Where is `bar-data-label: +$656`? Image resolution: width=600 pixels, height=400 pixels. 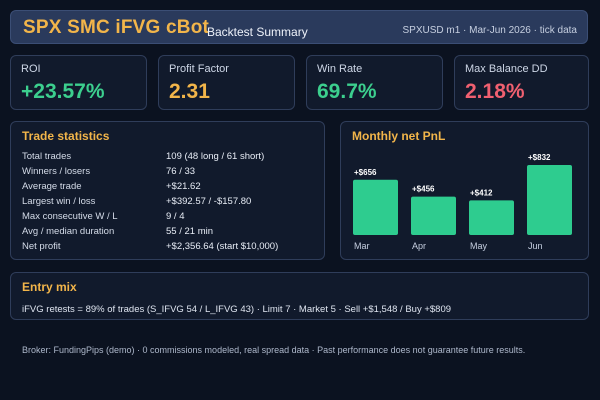
bar-data-label: +$656 is located at coordinates (365, 172).